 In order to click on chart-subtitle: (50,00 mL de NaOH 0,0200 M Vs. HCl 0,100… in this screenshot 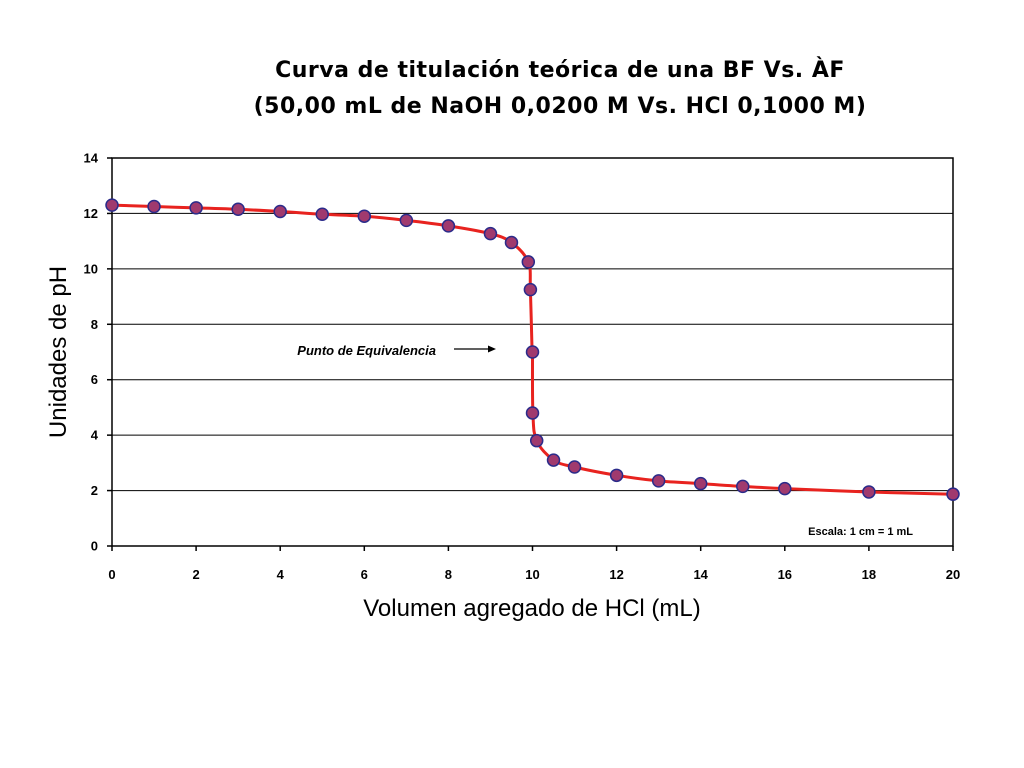, I will do `click(560, 106)`.